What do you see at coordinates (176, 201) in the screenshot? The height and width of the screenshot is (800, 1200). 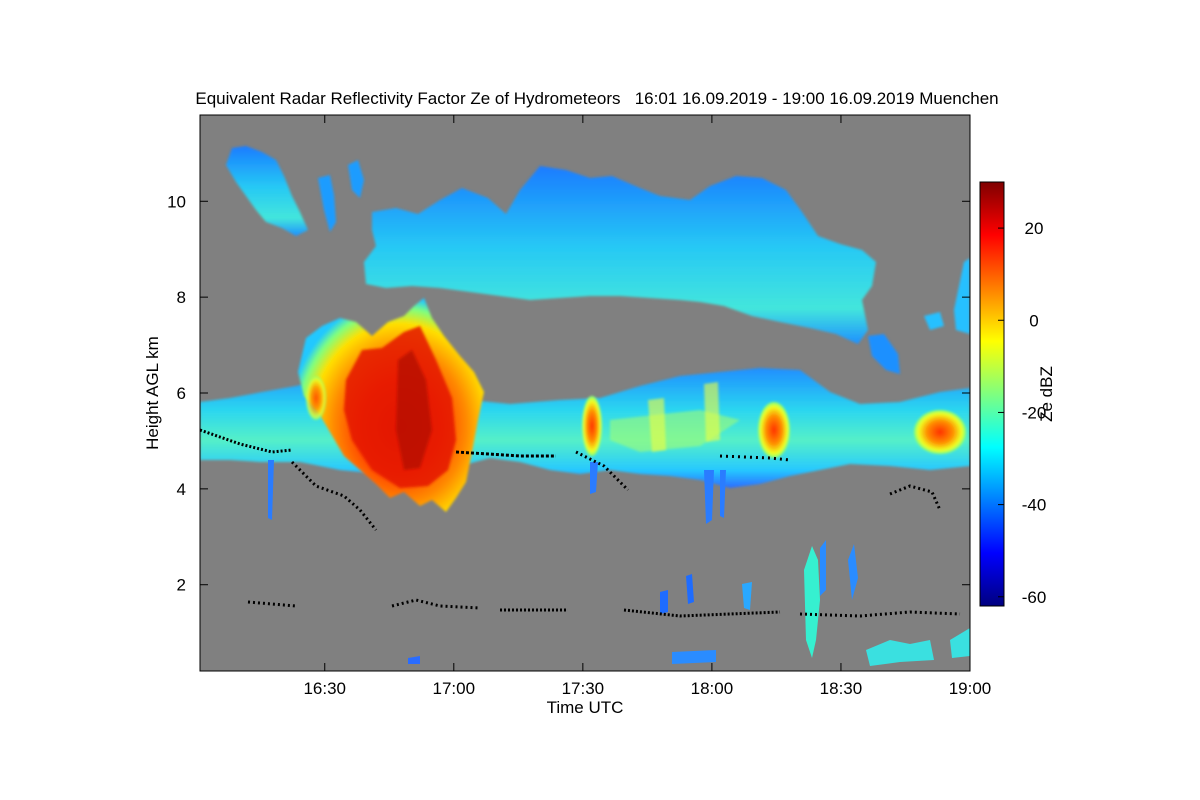 I see `y-tick-label: 10` at bounding box center [176, 201].